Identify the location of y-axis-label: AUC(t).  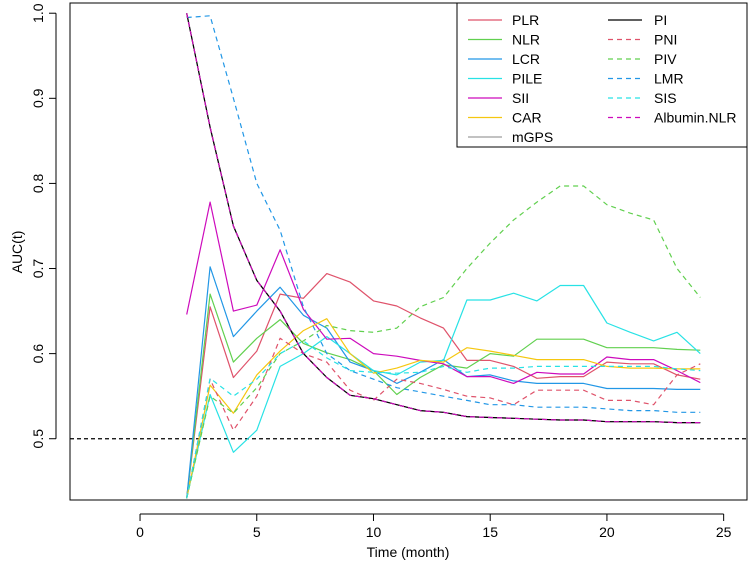
(17, 252).